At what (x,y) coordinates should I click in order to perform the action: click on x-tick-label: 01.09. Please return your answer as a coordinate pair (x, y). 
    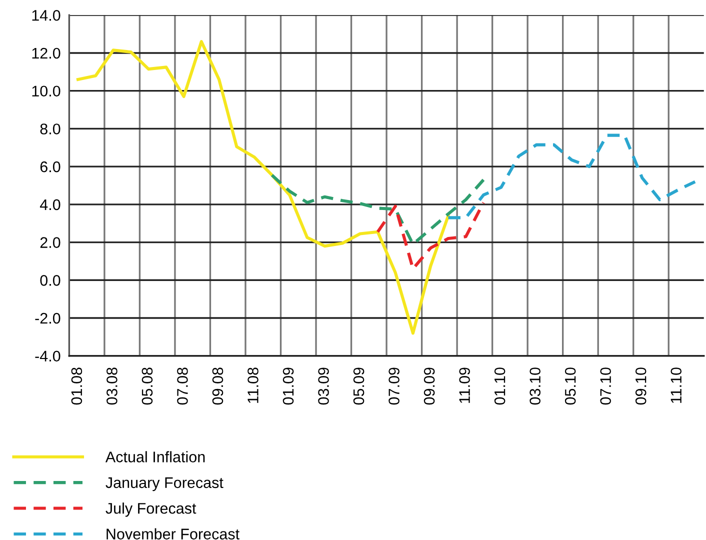
    Looking at the image, I should click on (288, 386).